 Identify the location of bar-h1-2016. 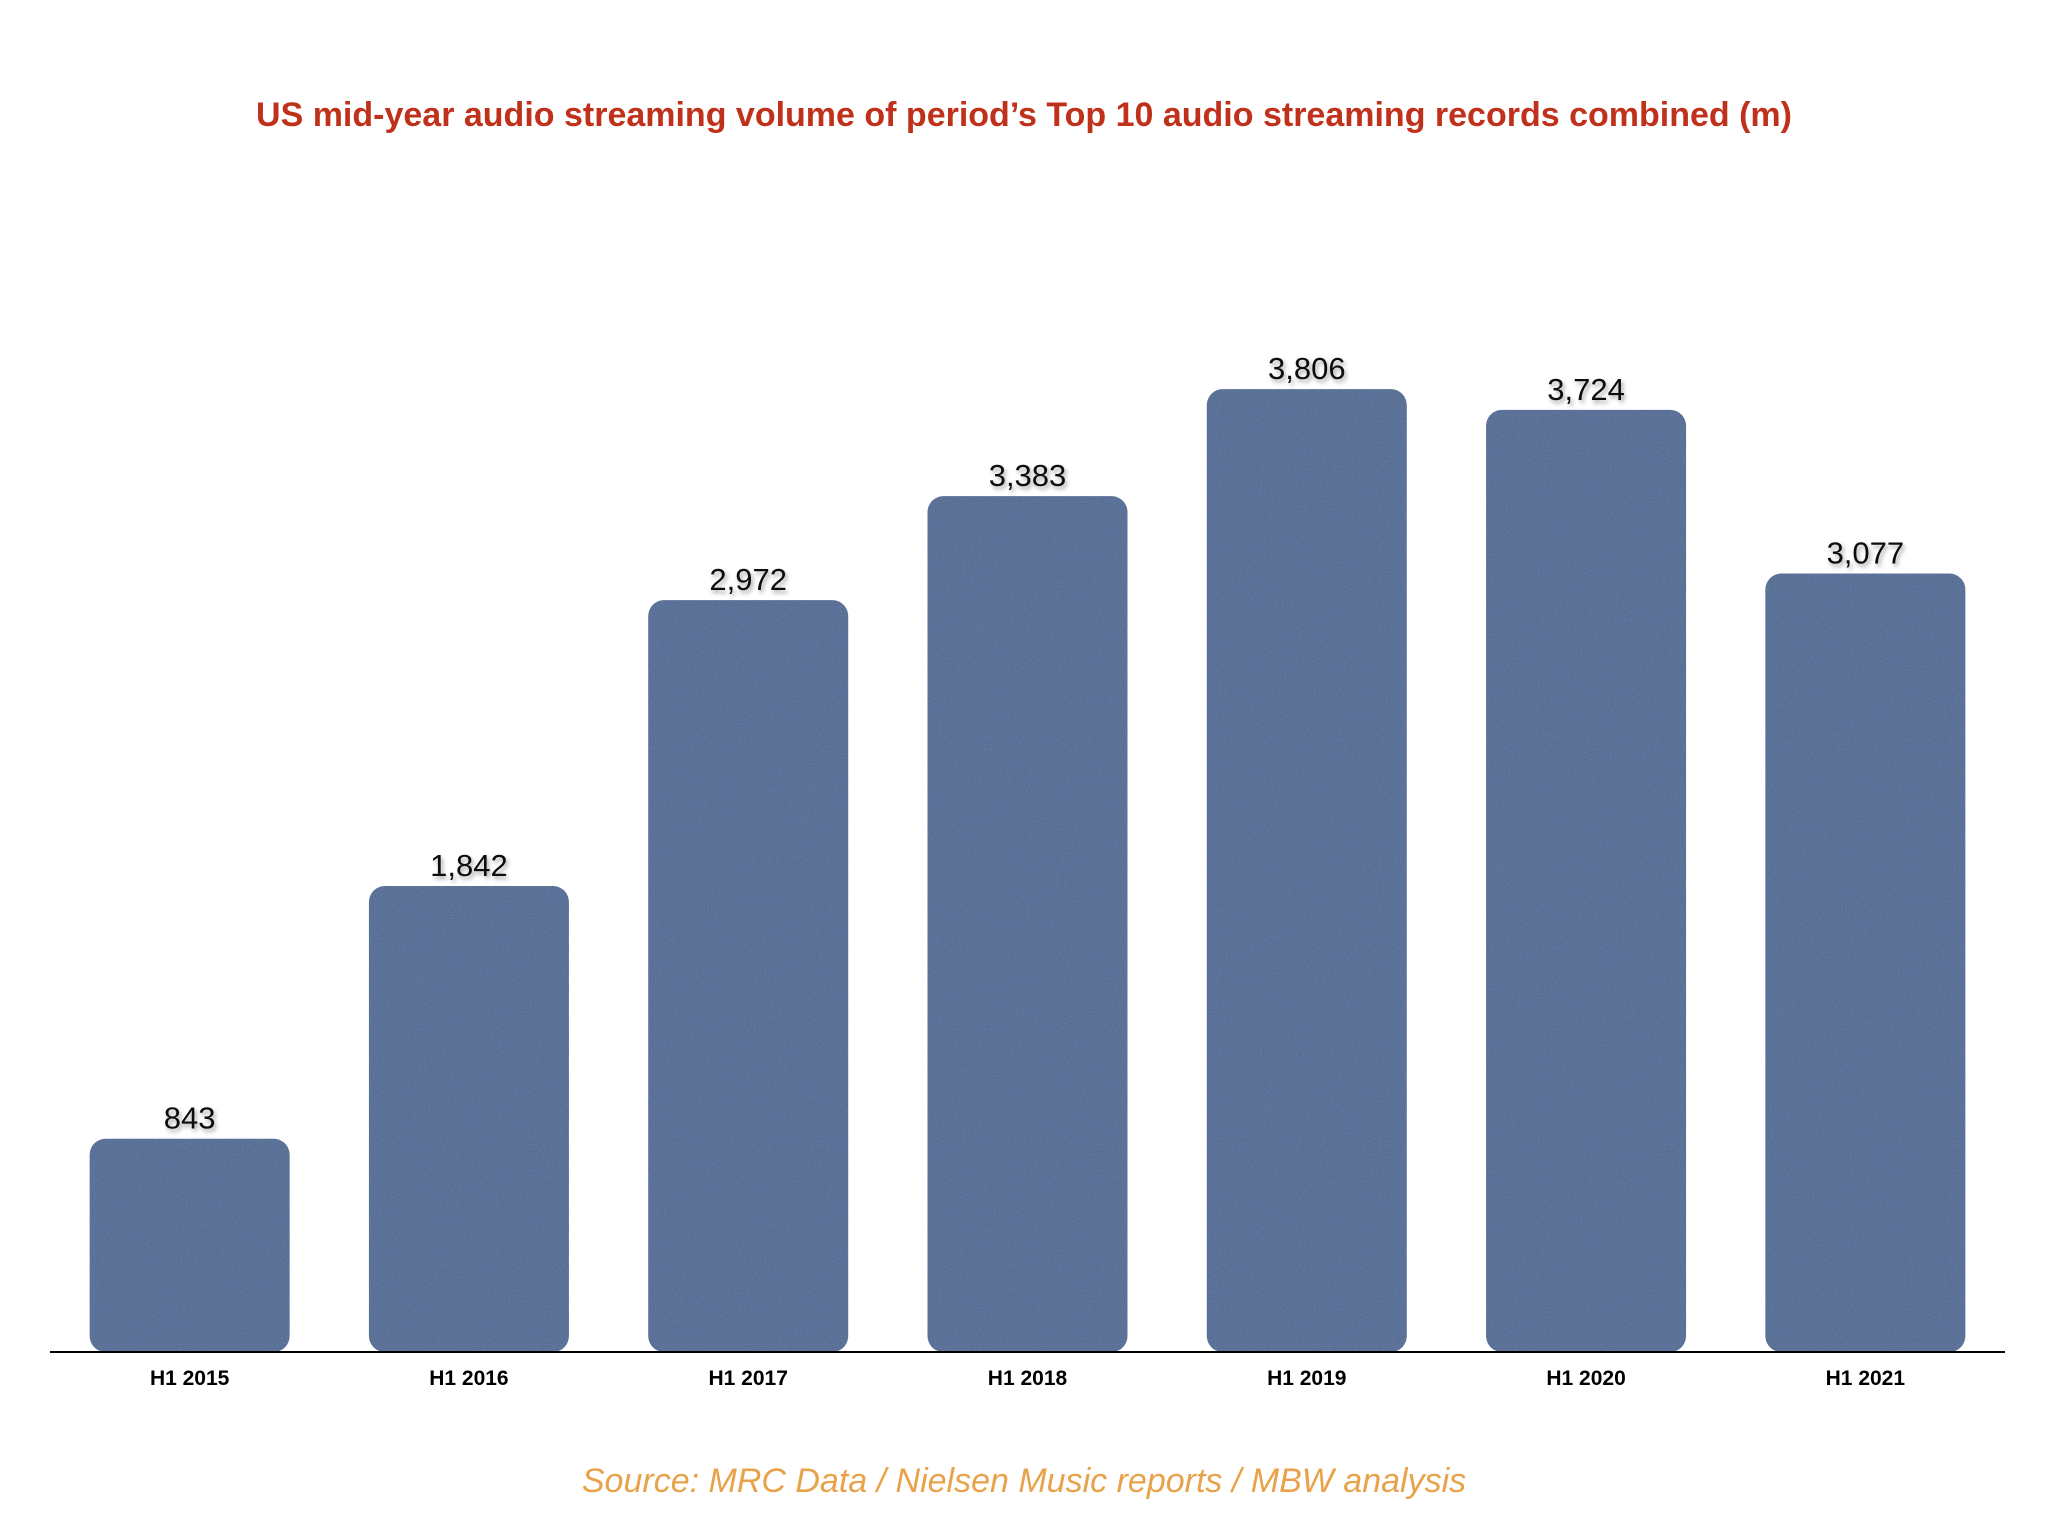
(468, 1118).